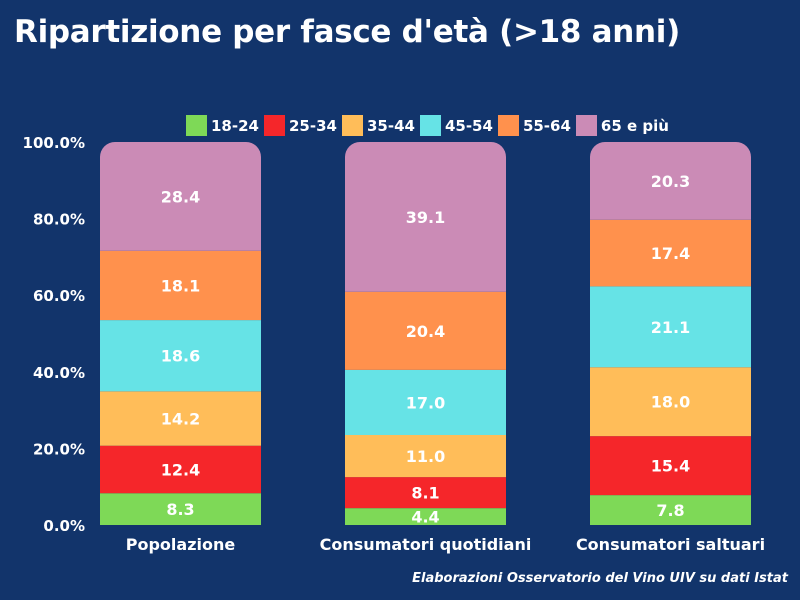 This screenshot has height=600, width=800. I want to click on legend-label: 55-64, so click(546, 125).